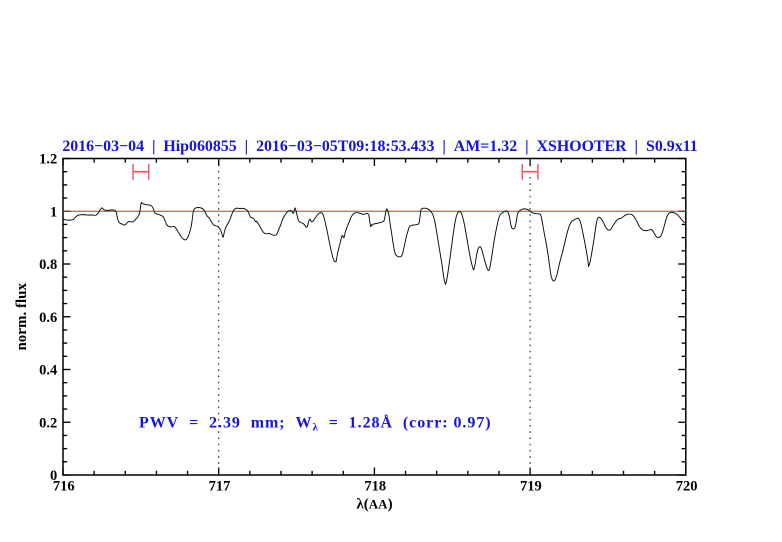  What do you see at coordinates (315, 424) in the screenshot?
I see `svg-text:PWV = 2.39 mm; Wλ = 1.28: PWV = 2.39 mm; Wλ = 1.28Å (corr: 0.97)` at bounding box center [315, 424].